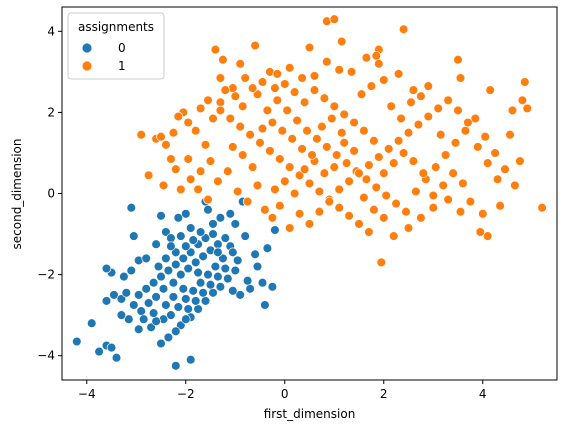 Image resolution: width=565 pixels, height=433 pixels. What do you see at coordinates (87, 394) in the screenshot?
I see `x-tick-label-0: −4` at bounding box center [87, 394].